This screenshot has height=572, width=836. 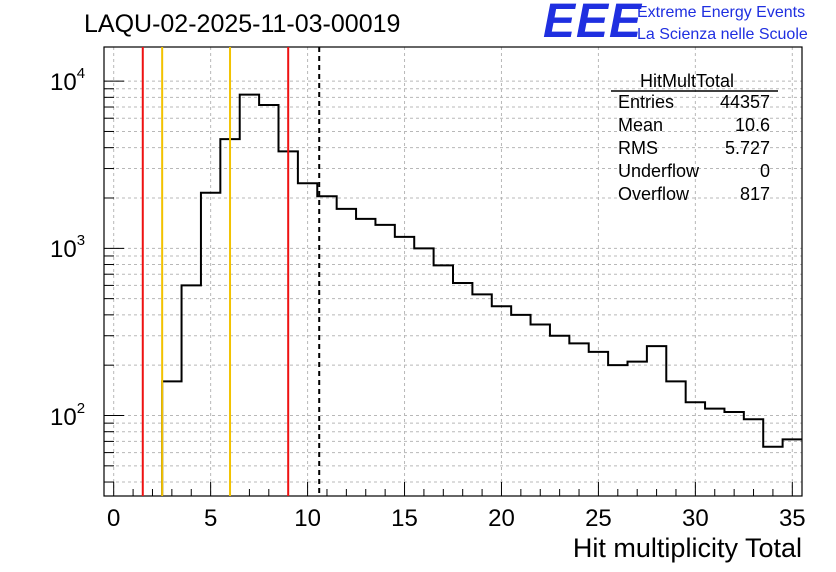 I want to click on x-tick-label: 0, so click(x=113, y=518).